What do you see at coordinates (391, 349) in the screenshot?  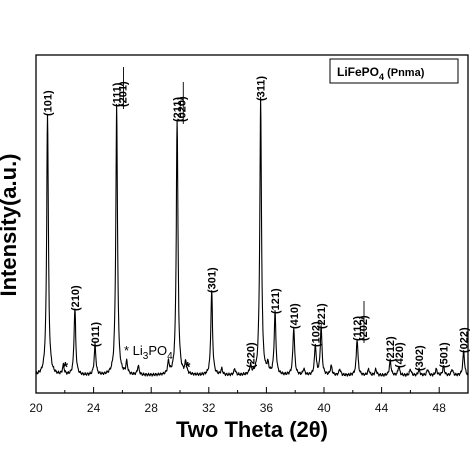 I see `peak-label-13: (212)` at bounding box center [391, 349].